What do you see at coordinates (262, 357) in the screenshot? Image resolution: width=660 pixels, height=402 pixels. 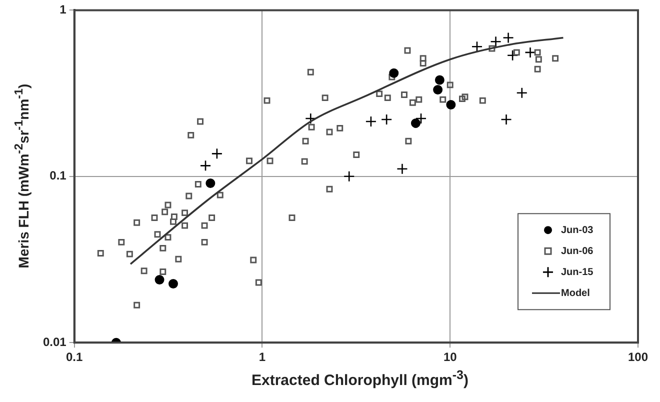 I see `x-tick-label: 1` at bounding box center [262, 357].